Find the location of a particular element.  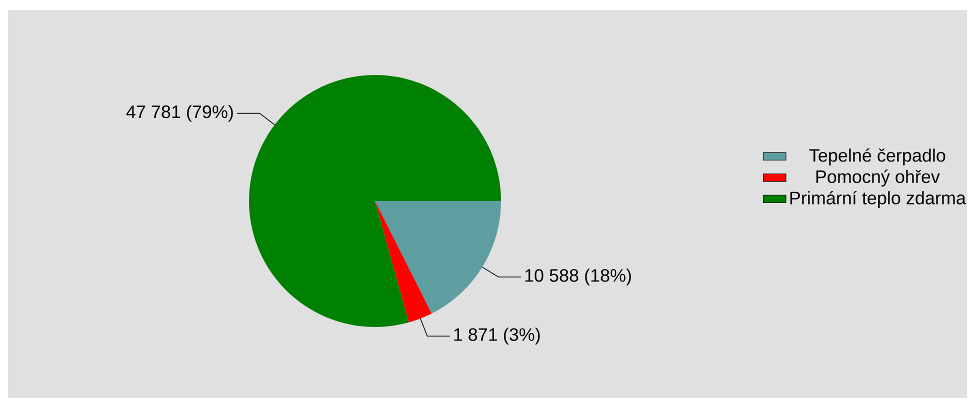

data-label: 1 871 (3%) is located at coordinates (497, 336).